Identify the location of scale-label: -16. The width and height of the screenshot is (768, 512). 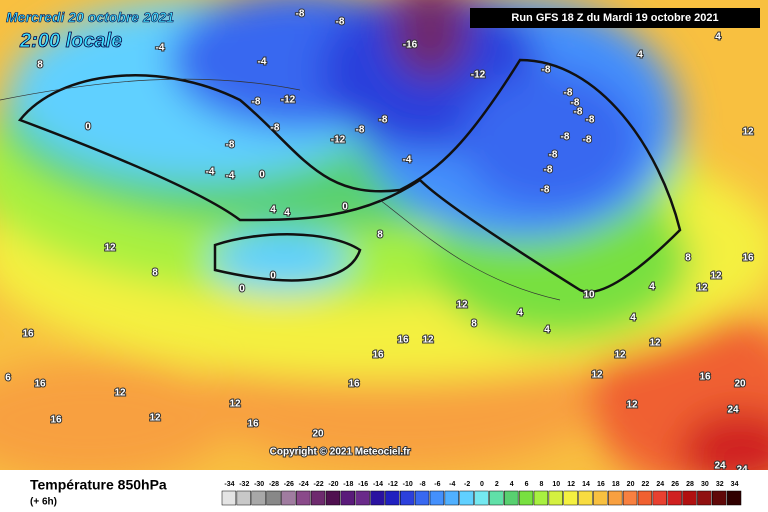
(363, 484).